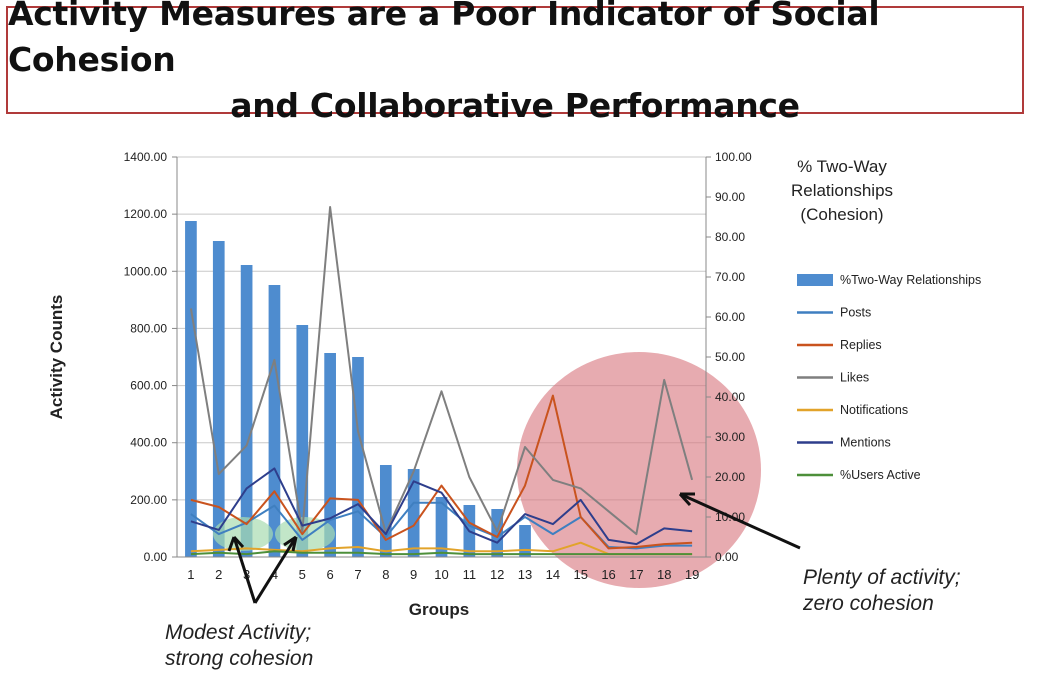 Image resolution: width=1038 pixels, height=679 pixels. I want to click on x-tick-label: 1, so click(190, 574).